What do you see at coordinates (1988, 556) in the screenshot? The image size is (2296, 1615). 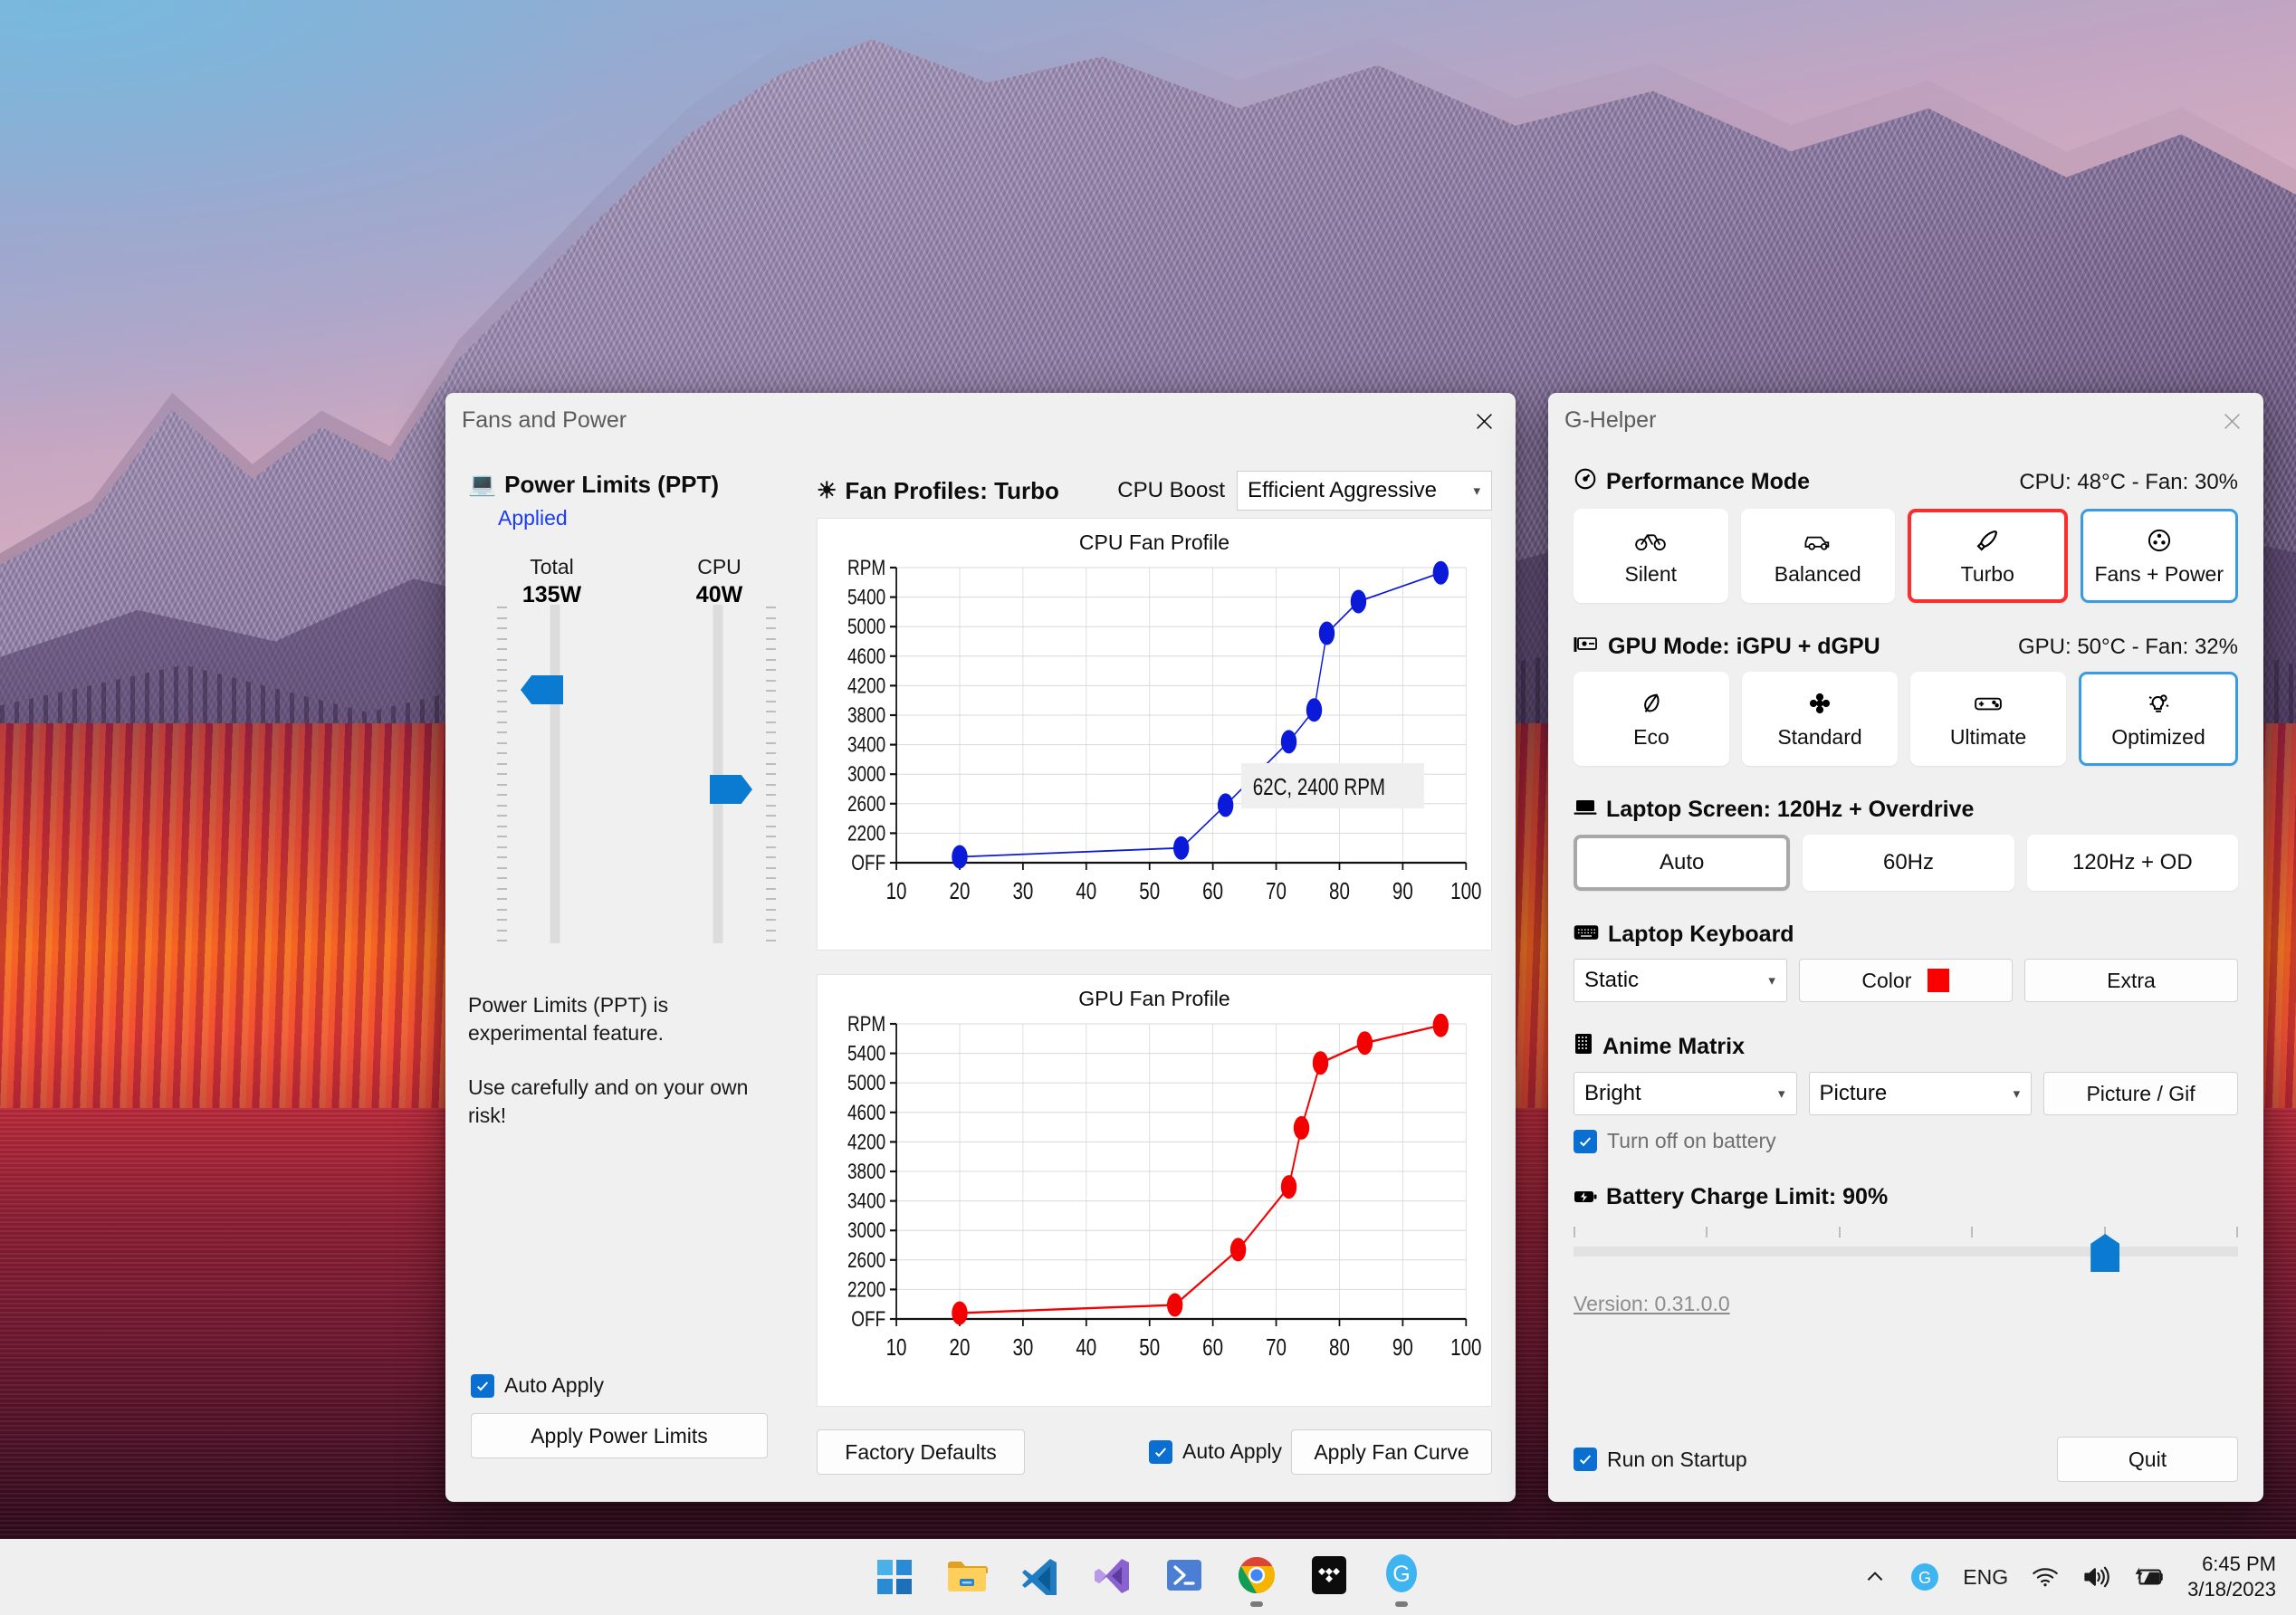 I see `perf-tile-turbo: Turbo` at bounding box center [1988, 556].